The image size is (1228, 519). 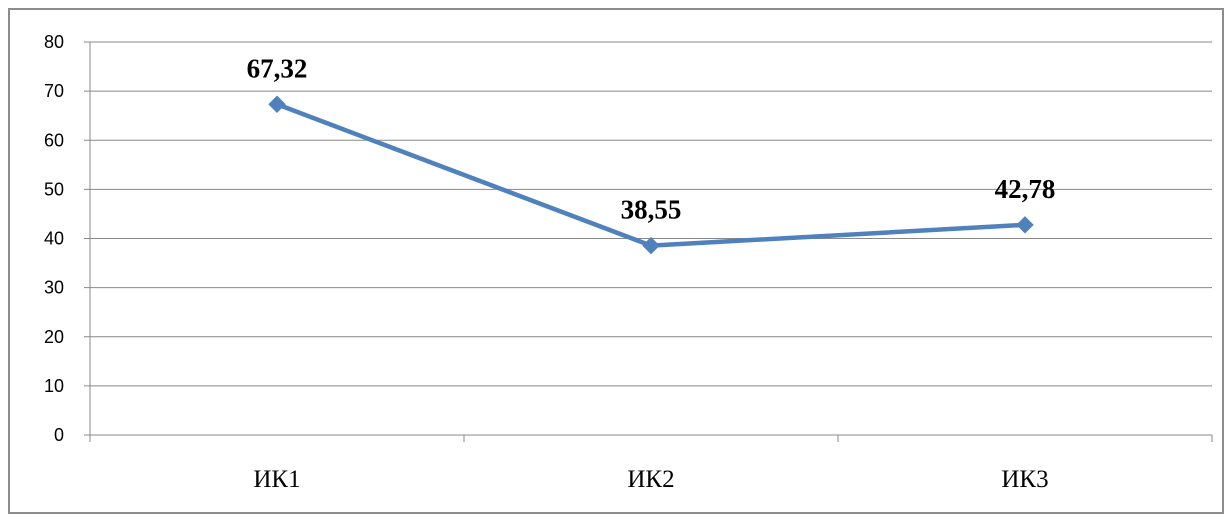 I want to click on data-label: 38,55, so click(x=651, y=210).